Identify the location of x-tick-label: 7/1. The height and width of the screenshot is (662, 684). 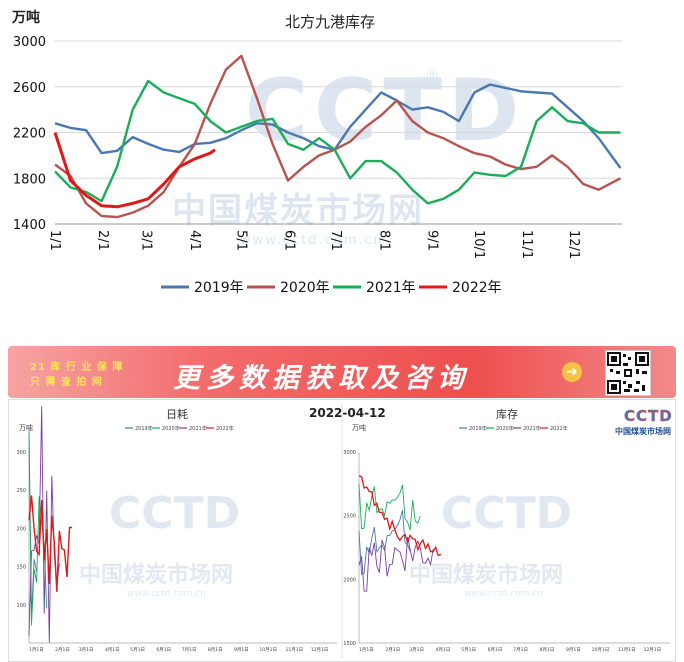
(335, 240).